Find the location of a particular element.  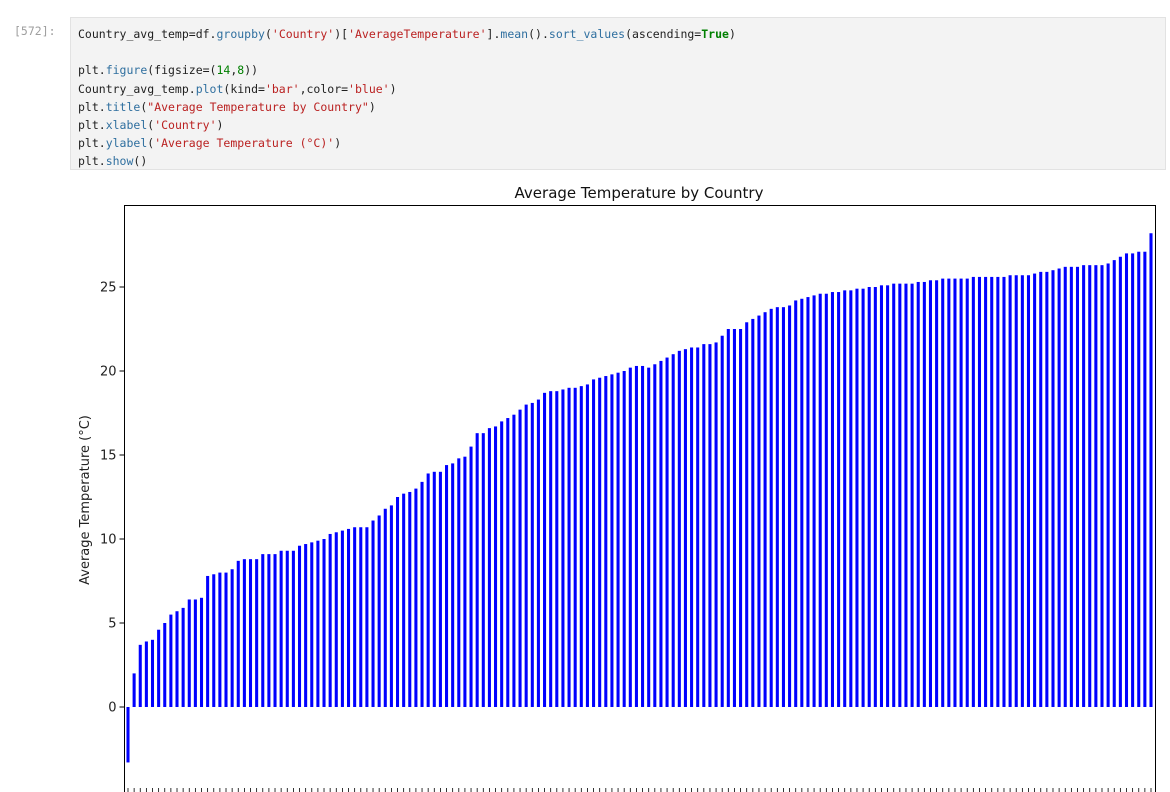

y-tick-label: 20 is located at coordinates (108, 372).